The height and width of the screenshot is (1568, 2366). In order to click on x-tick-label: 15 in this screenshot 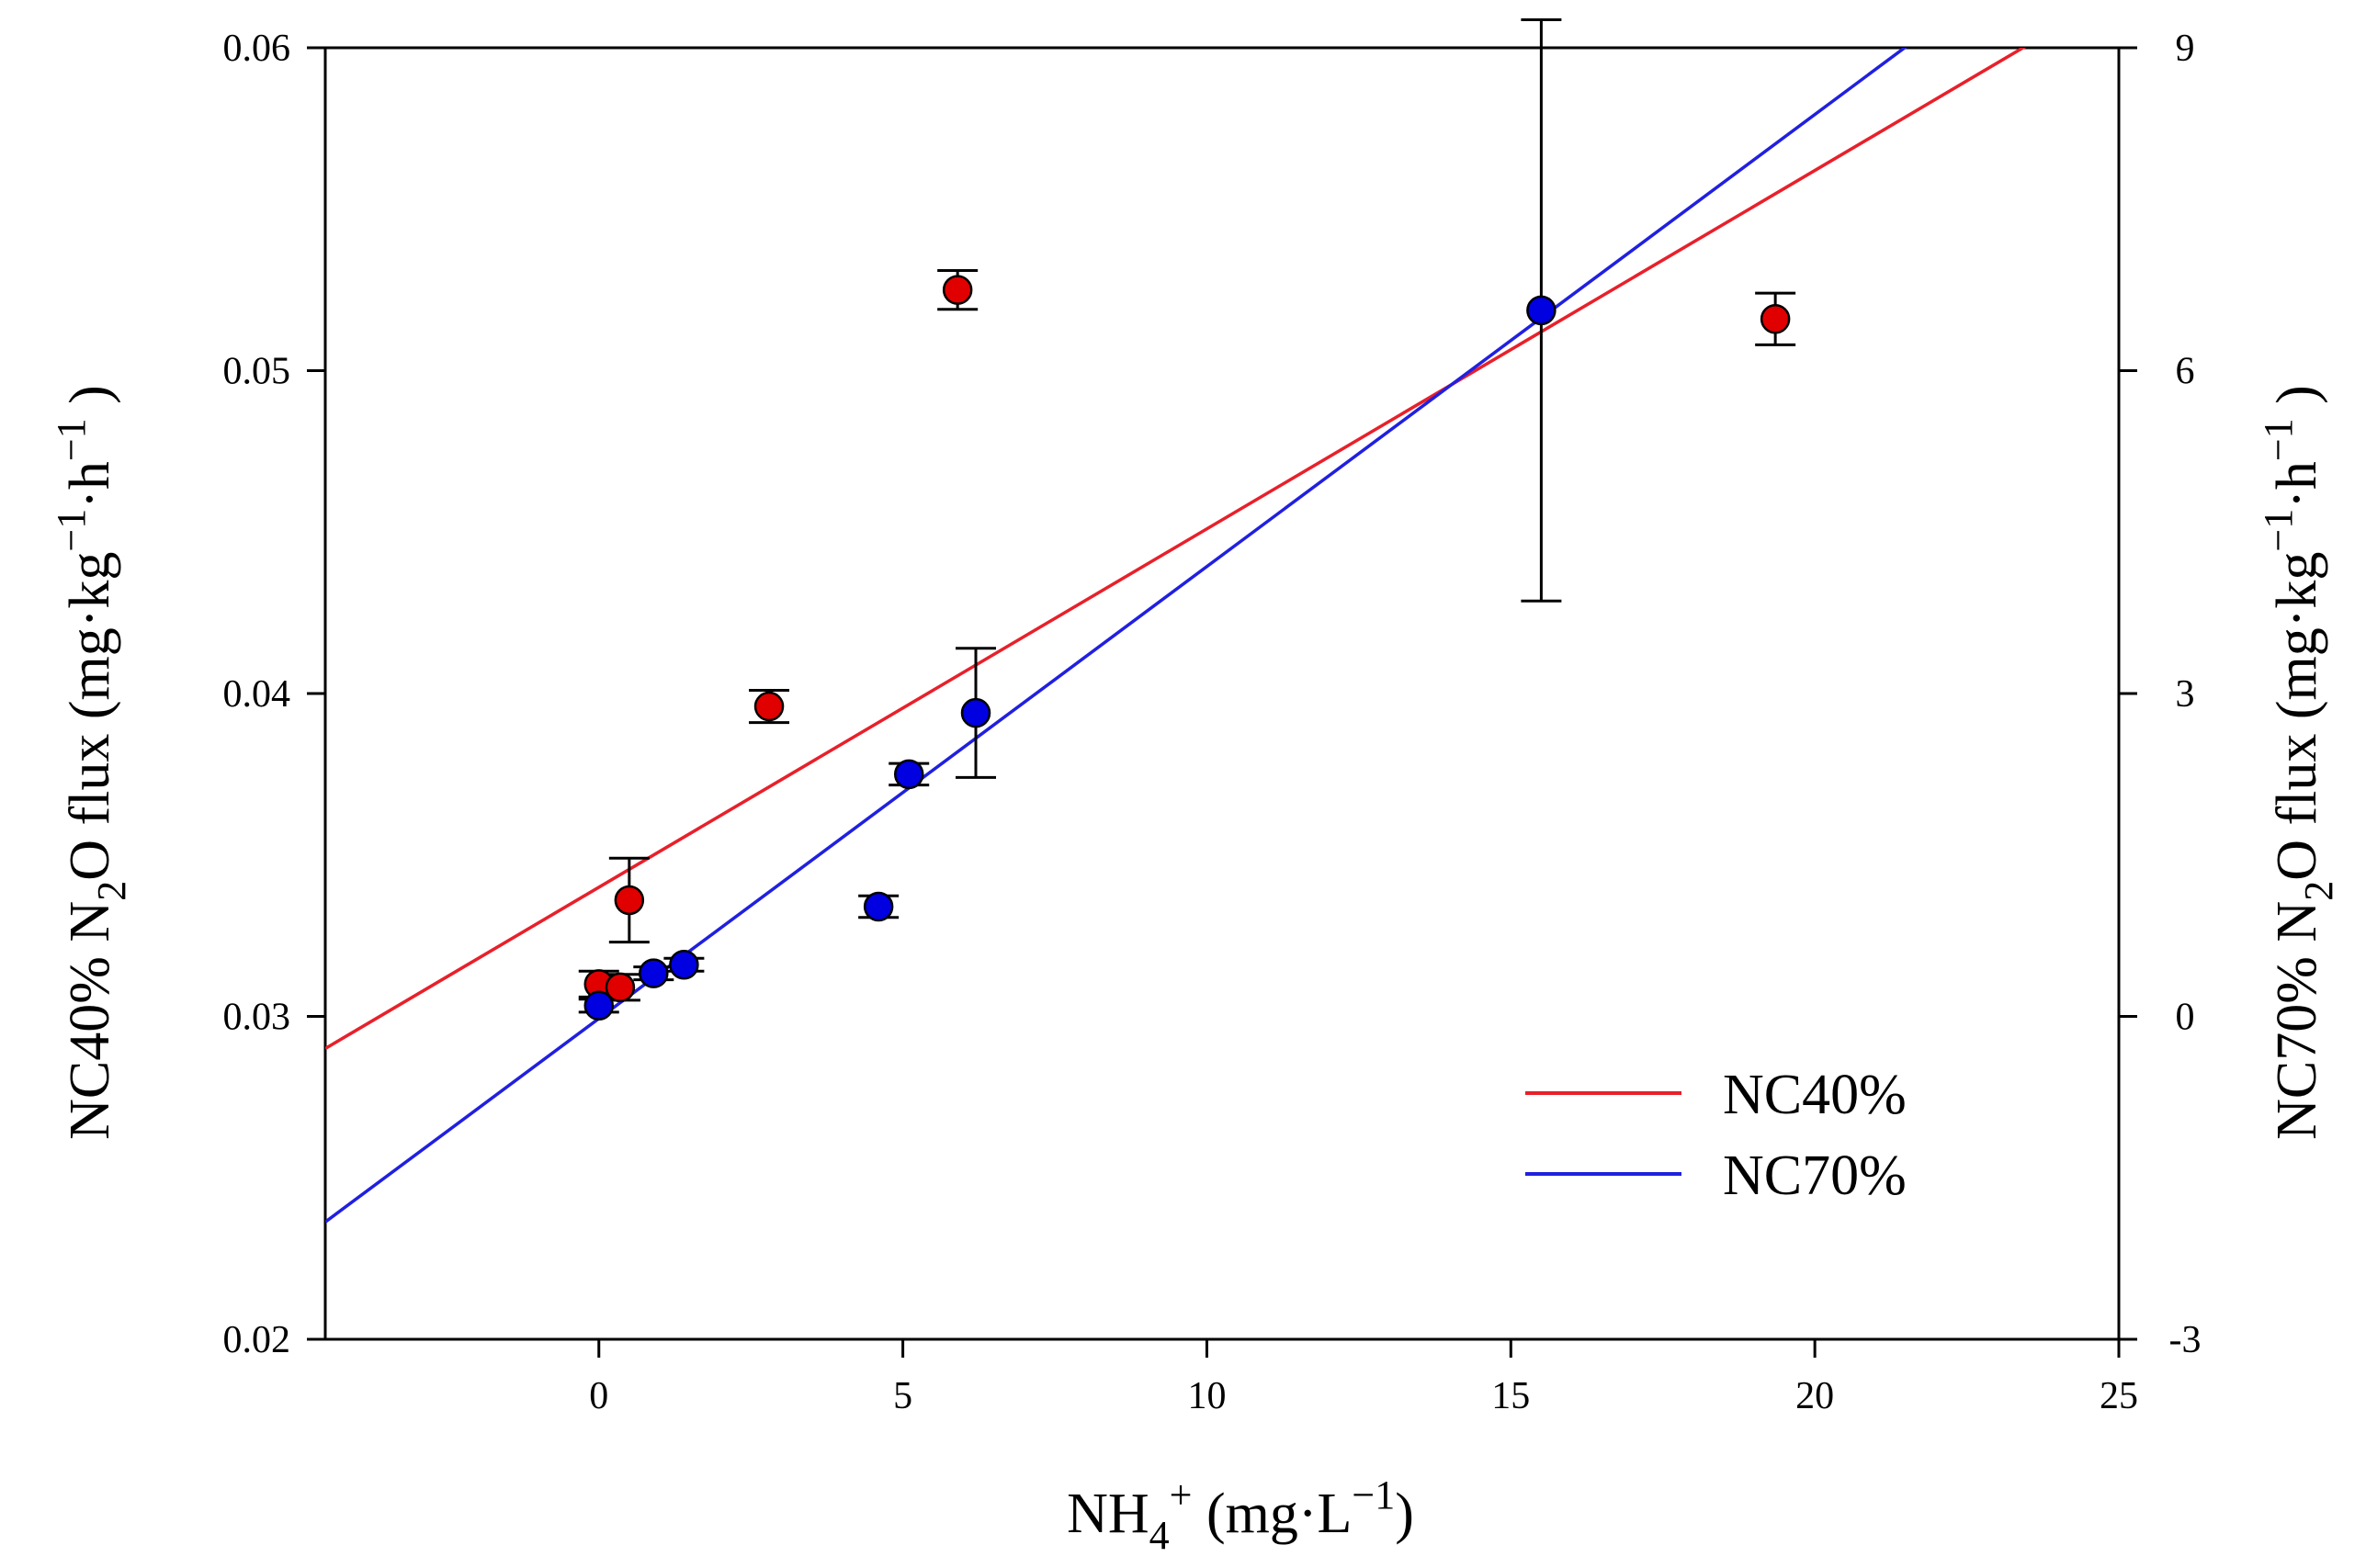, I will do `click(1510, 1396)`.